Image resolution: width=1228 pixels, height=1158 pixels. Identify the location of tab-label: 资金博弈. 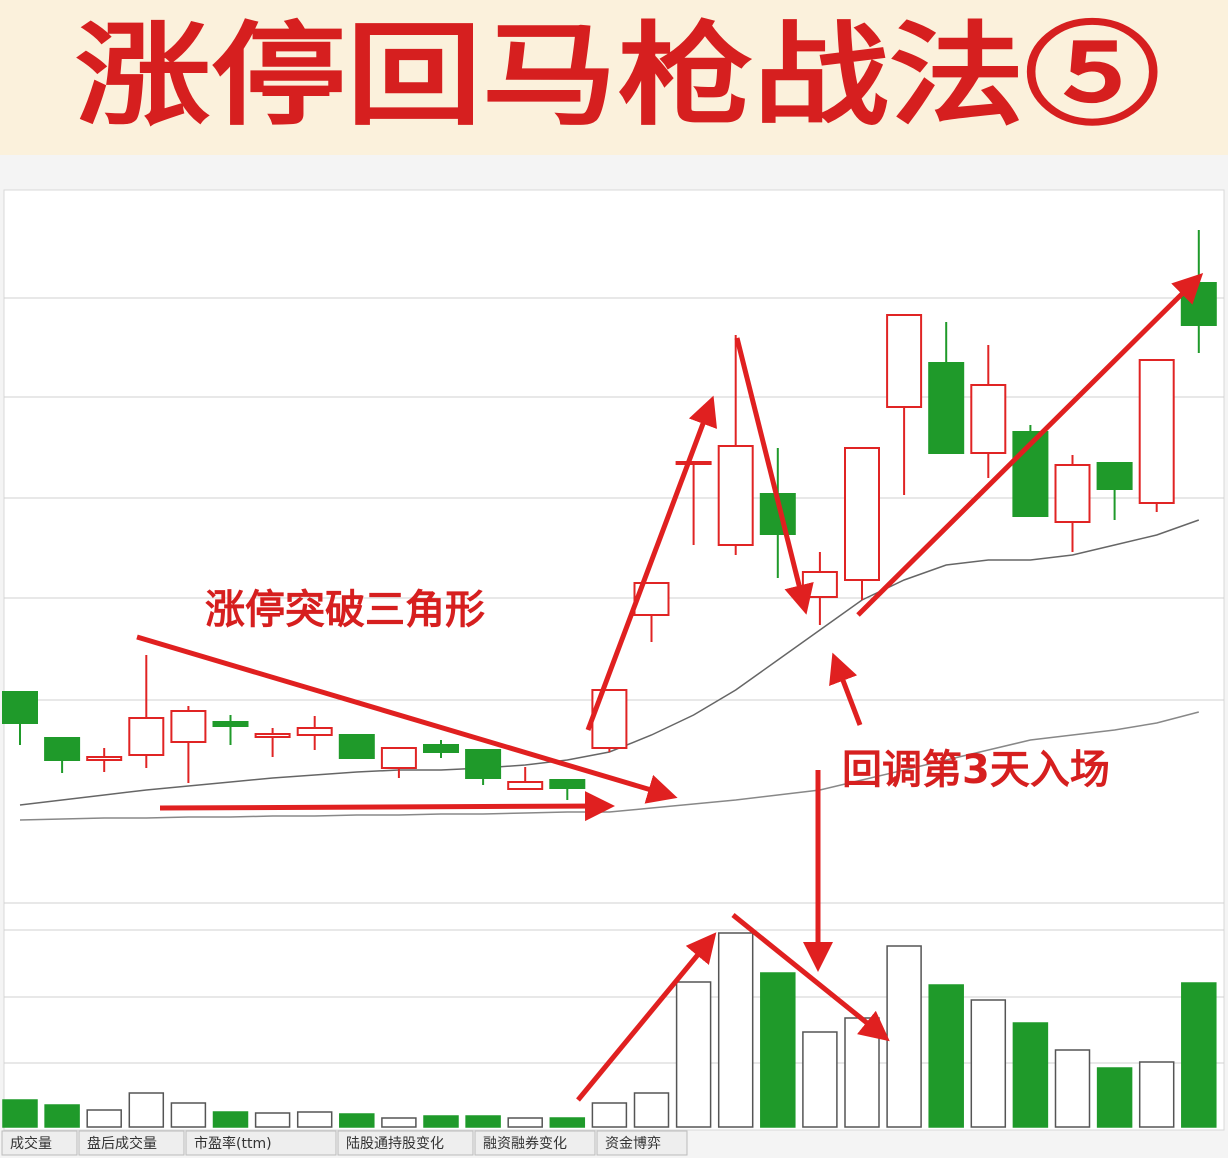
(633, 1143).